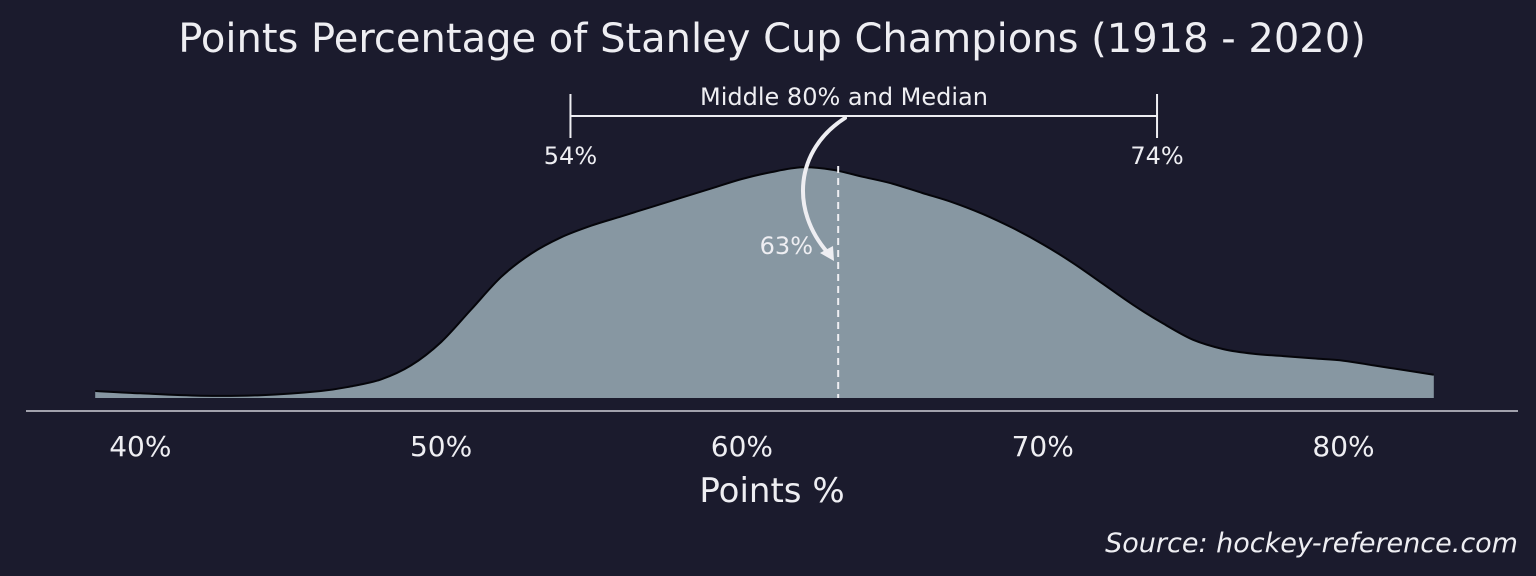  Describe the element at coordinates (823, 185) in the screenshot. I see `median-arrow` at that location.